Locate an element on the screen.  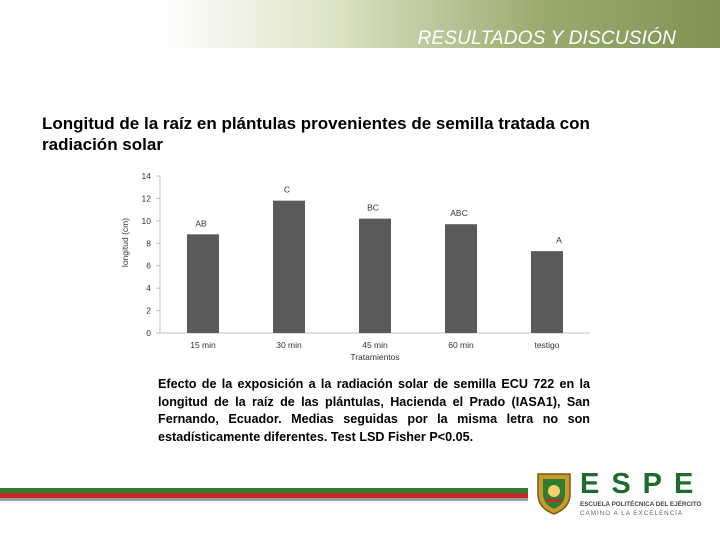
logo-subtitle: ESCUELA POLITÉCNICA DEL EJÉRCITO is located at coordinates (641, 504).